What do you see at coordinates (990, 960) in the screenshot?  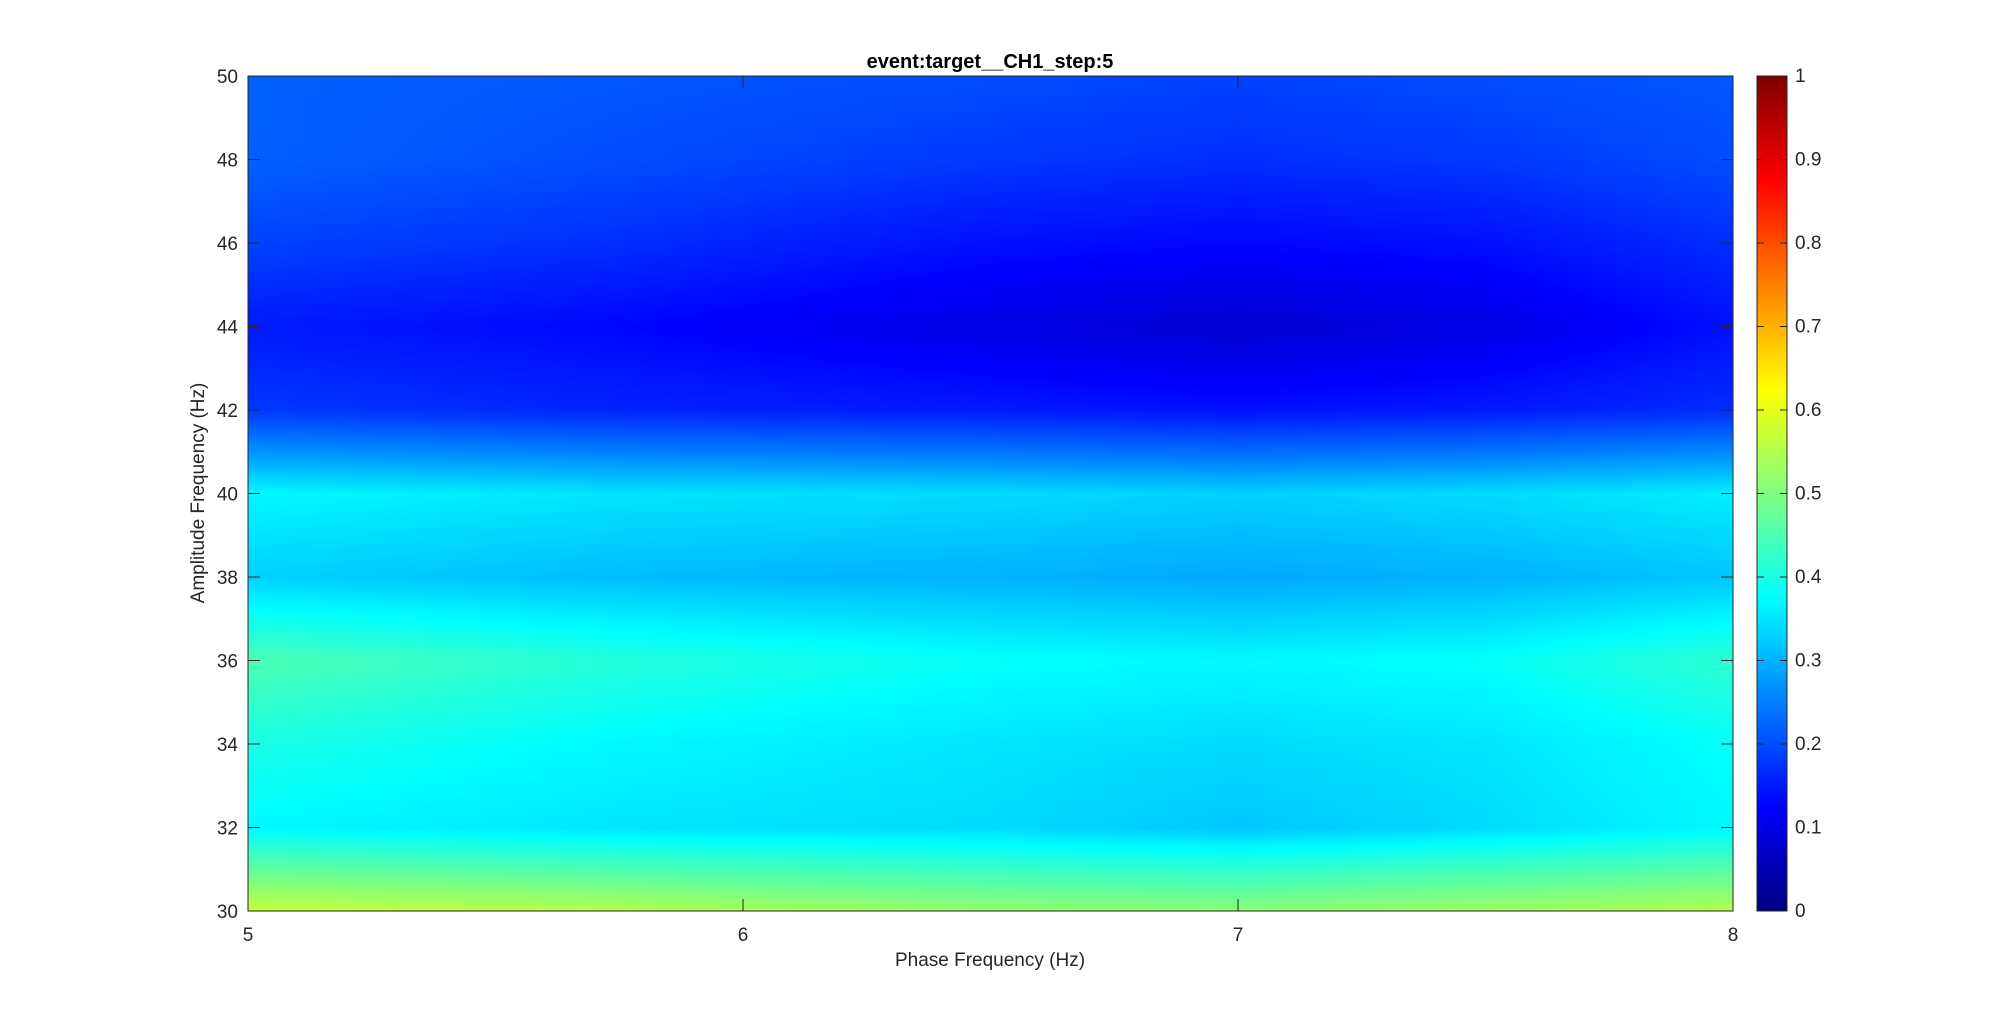 I see `x-axis-label: Phase Frequency (Hz)` at bounding box center [990, 960].